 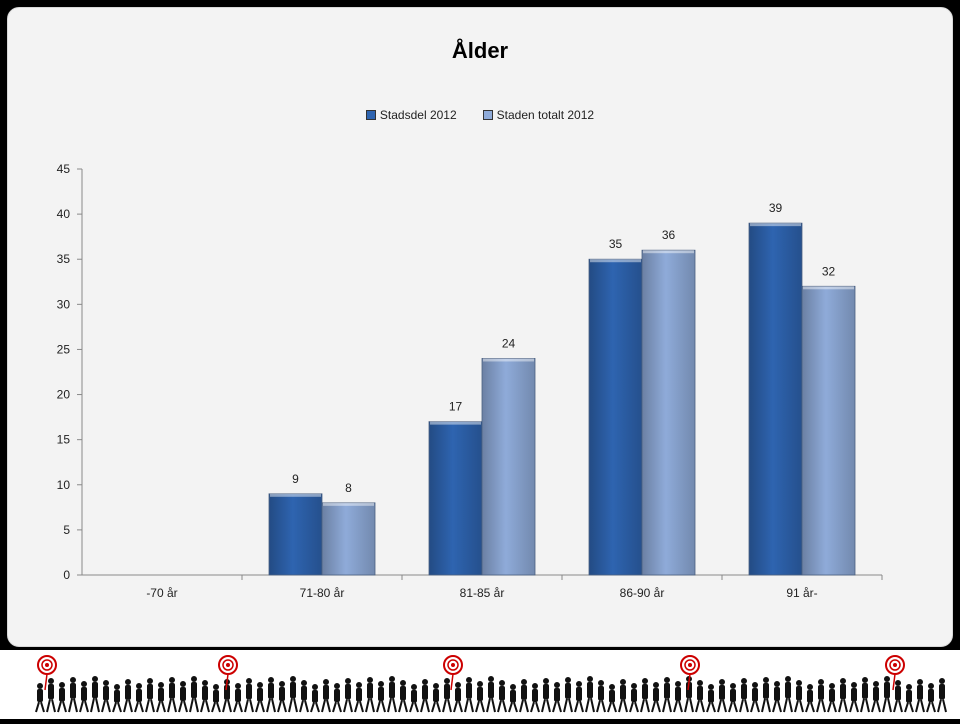 I want to click on data-label: 36, so click(x=669, y=235).